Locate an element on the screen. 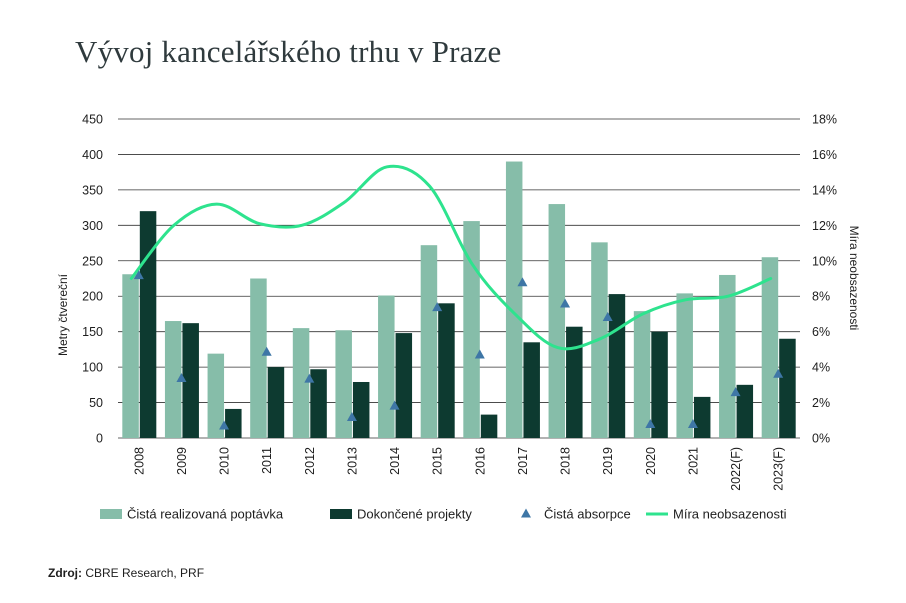  x-tick-label: 2008 is located at coordinates (139, 461).